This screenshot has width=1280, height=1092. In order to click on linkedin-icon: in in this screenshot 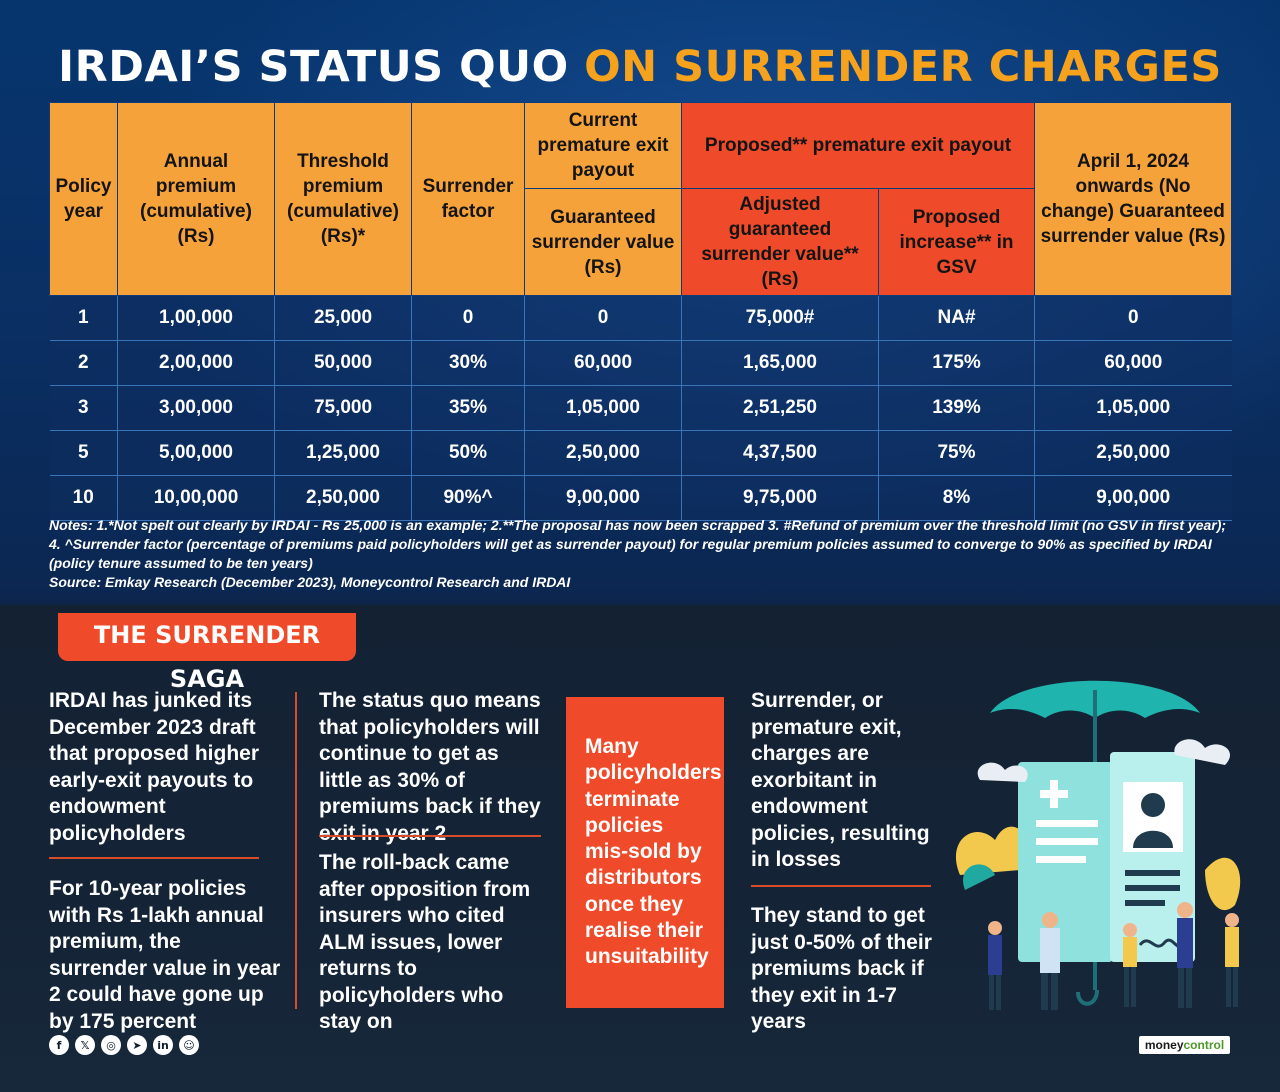, I will do `click(163, 1045)`.